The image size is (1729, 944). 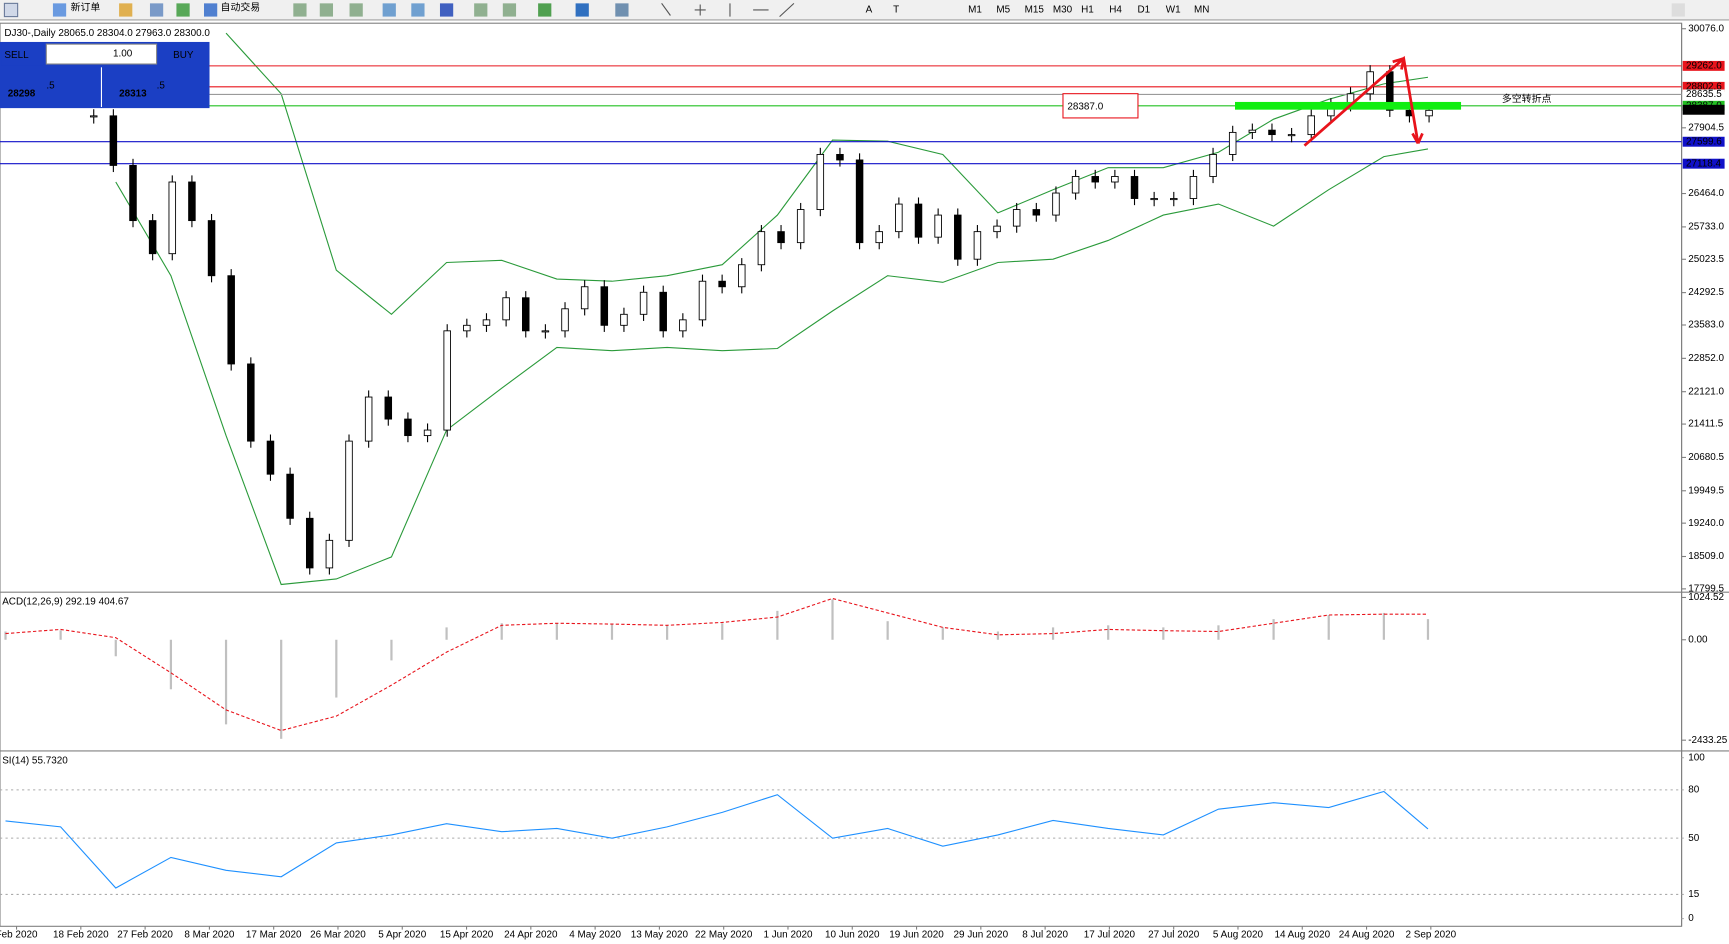 I want to click on x-tick-label: 13 May 2020, so click(x=660, y=935).